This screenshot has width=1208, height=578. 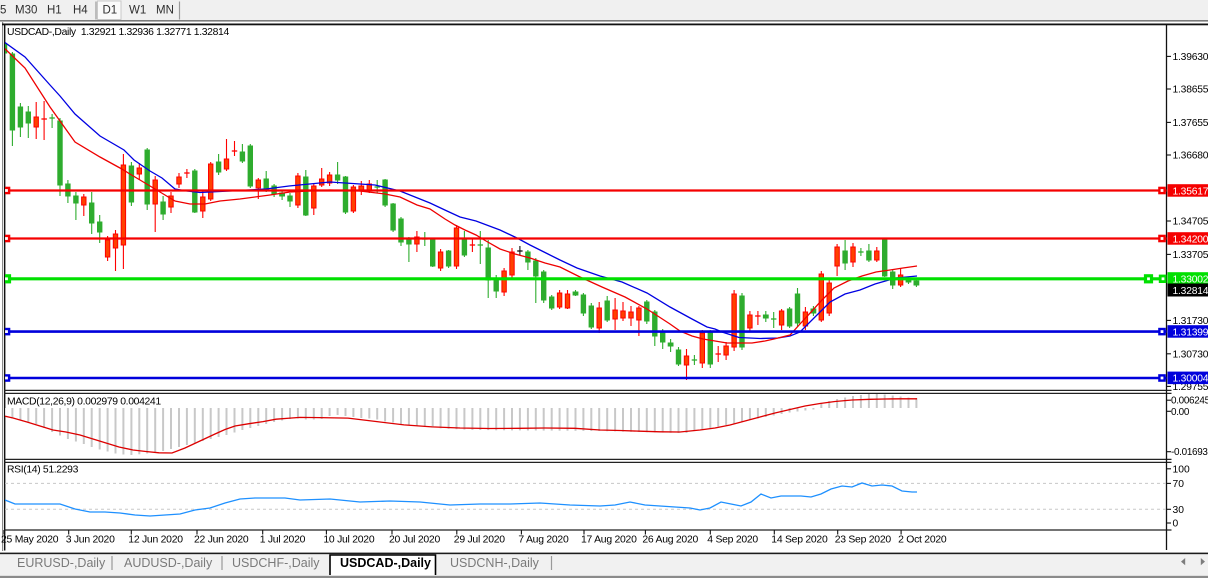 I want to click on svg-text: 1 Jul 2020, so click(x=283, y=539).